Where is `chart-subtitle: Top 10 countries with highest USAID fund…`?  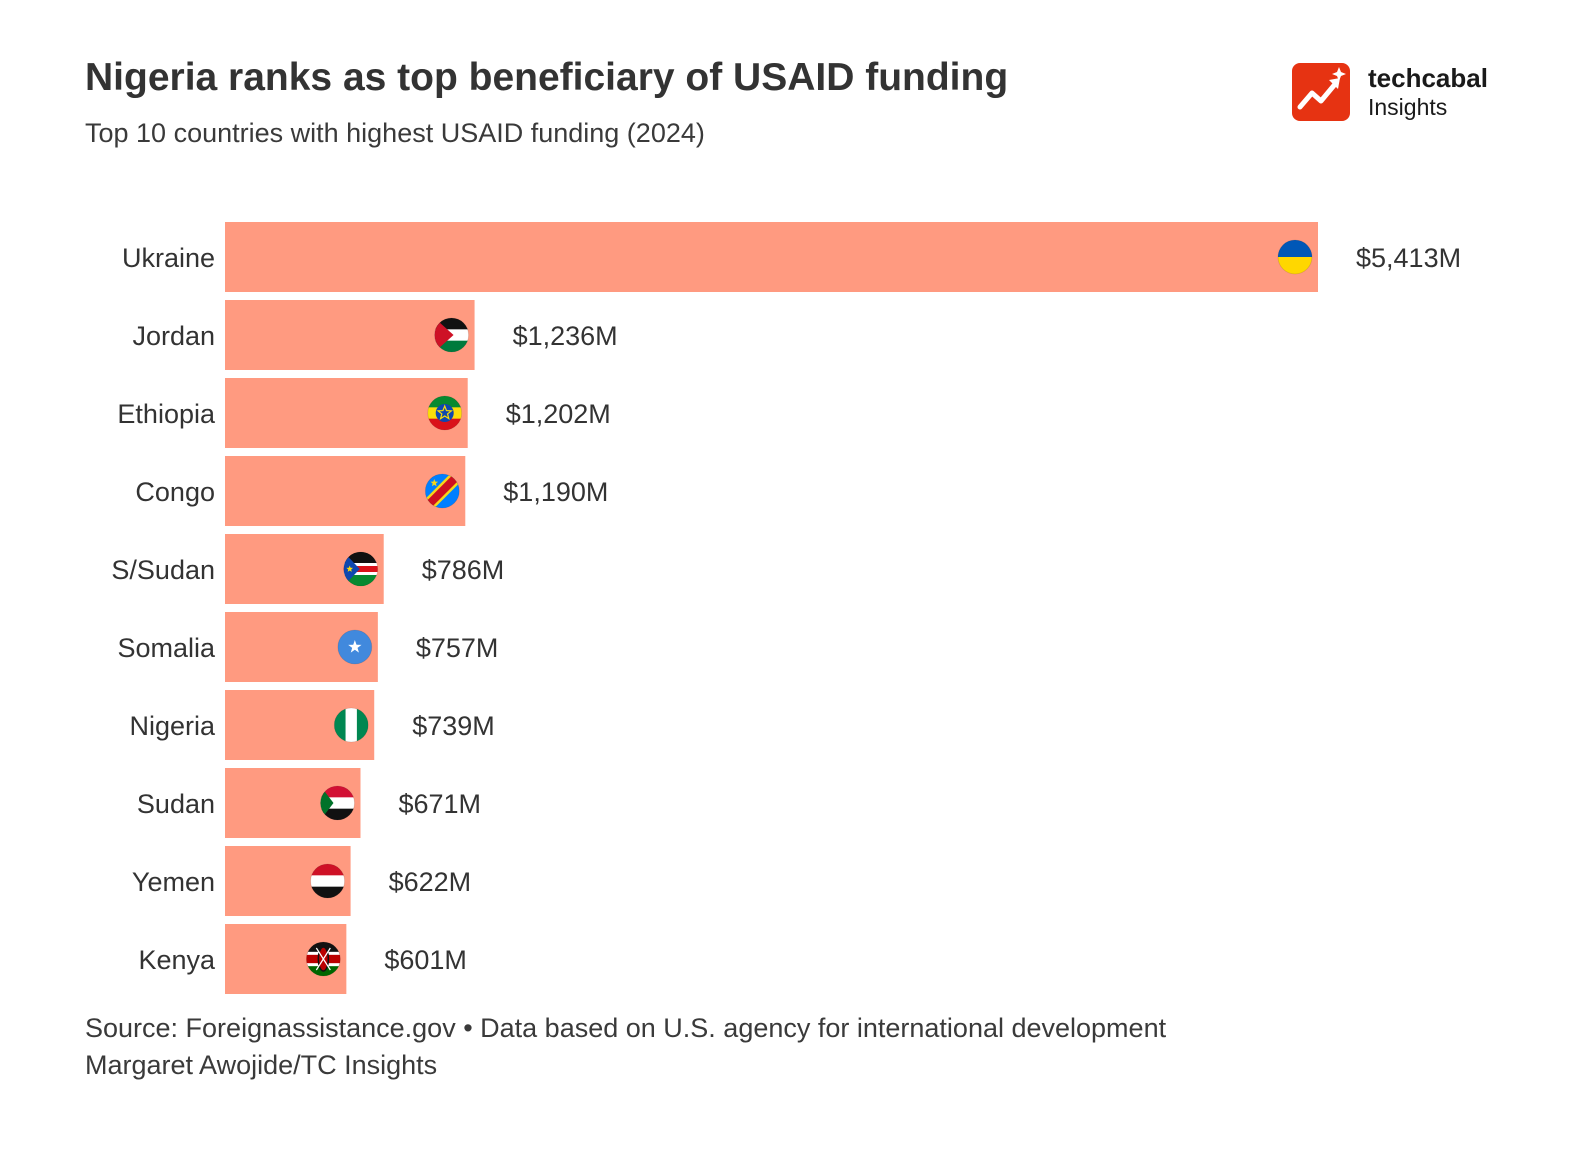 chart-subtitle: Top 10 countries with highest USAID fund… is located at coordinates (395, 133).